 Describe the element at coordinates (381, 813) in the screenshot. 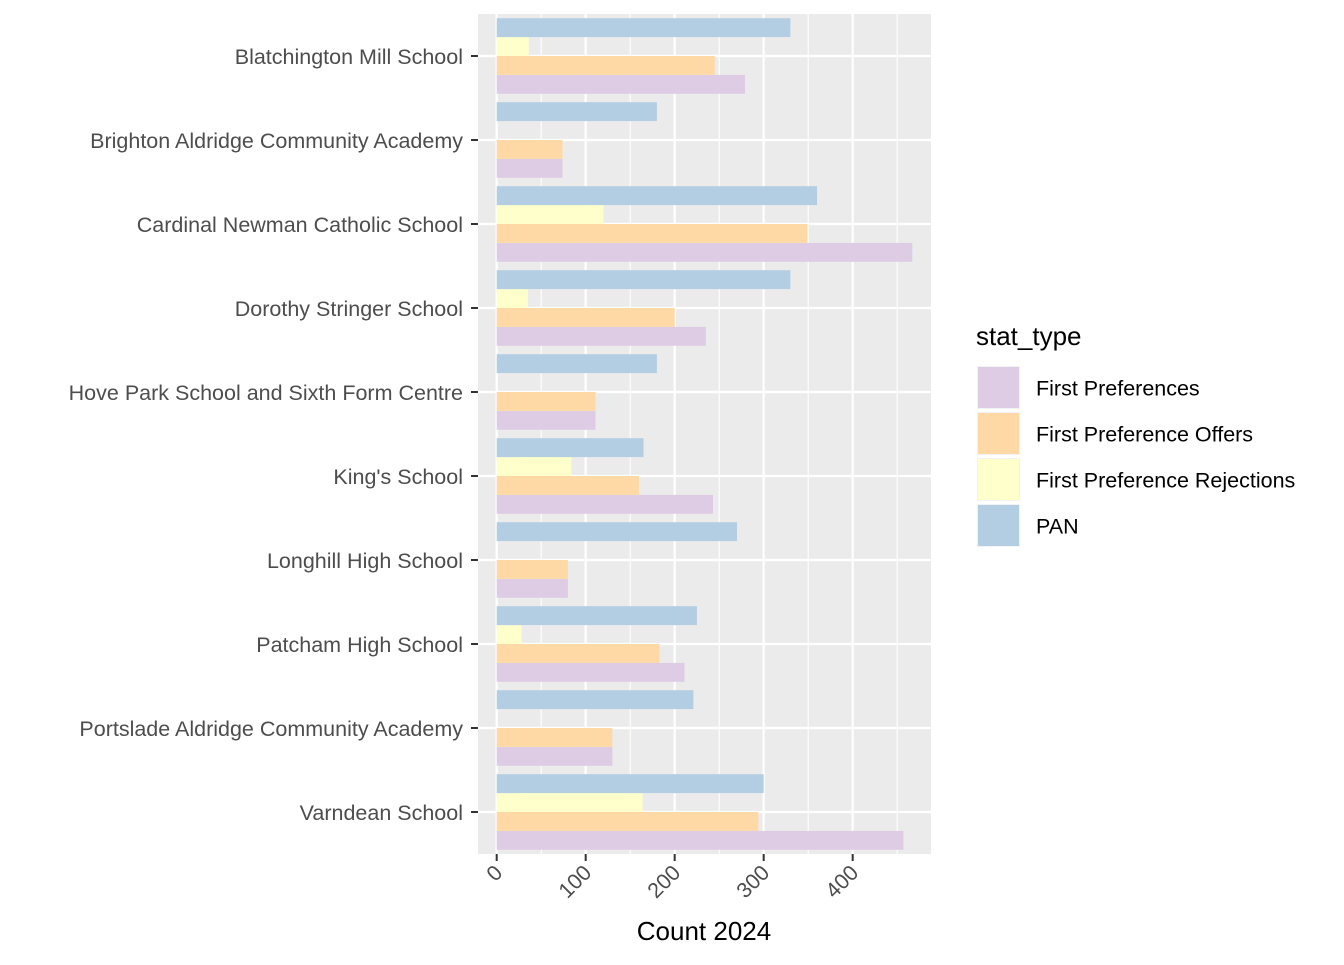

I see `y-tick-label: Varndean School` at that location.